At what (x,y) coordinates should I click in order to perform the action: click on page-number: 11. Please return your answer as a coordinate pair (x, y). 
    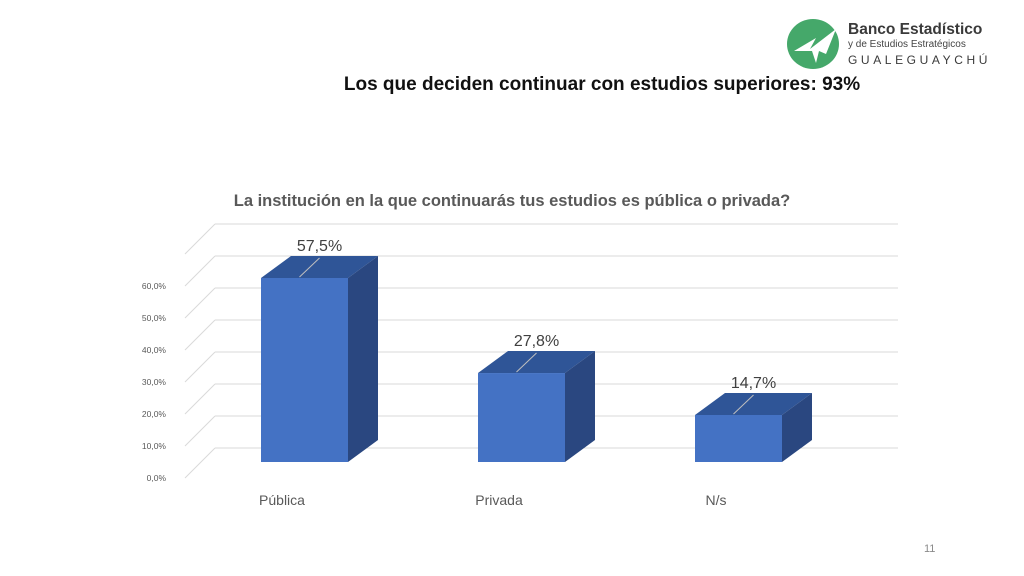
    Looking at the image, I should click on (930, 549).